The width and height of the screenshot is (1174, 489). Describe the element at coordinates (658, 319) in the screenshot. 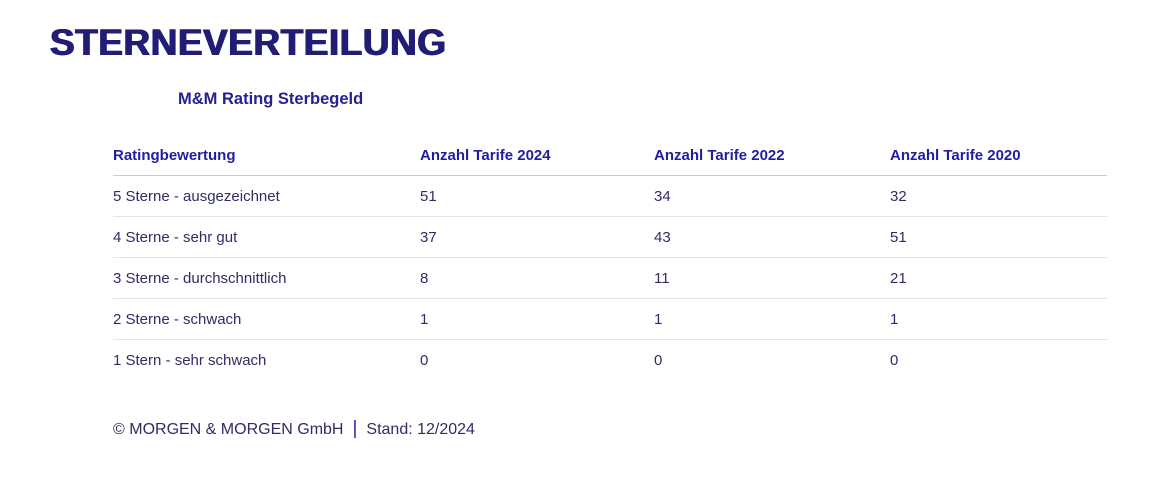

I see `value-2022: 1` at that location.